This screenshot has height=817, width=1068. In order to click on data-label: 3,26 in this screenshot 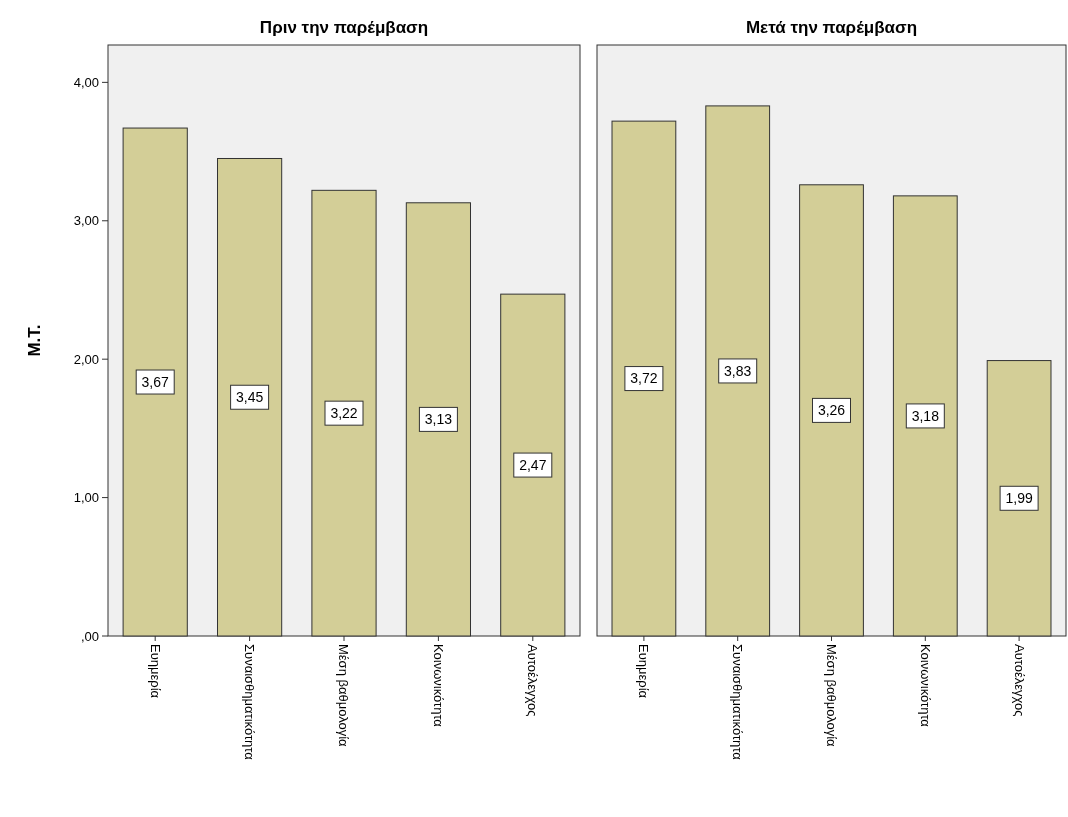, I will do `click(831, 410)`.